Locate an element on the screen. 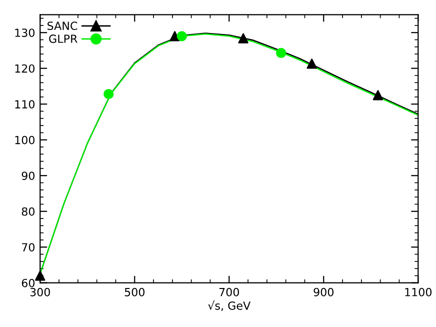  x-axis-title: √s, GeV is located at coordinates (229, 305).